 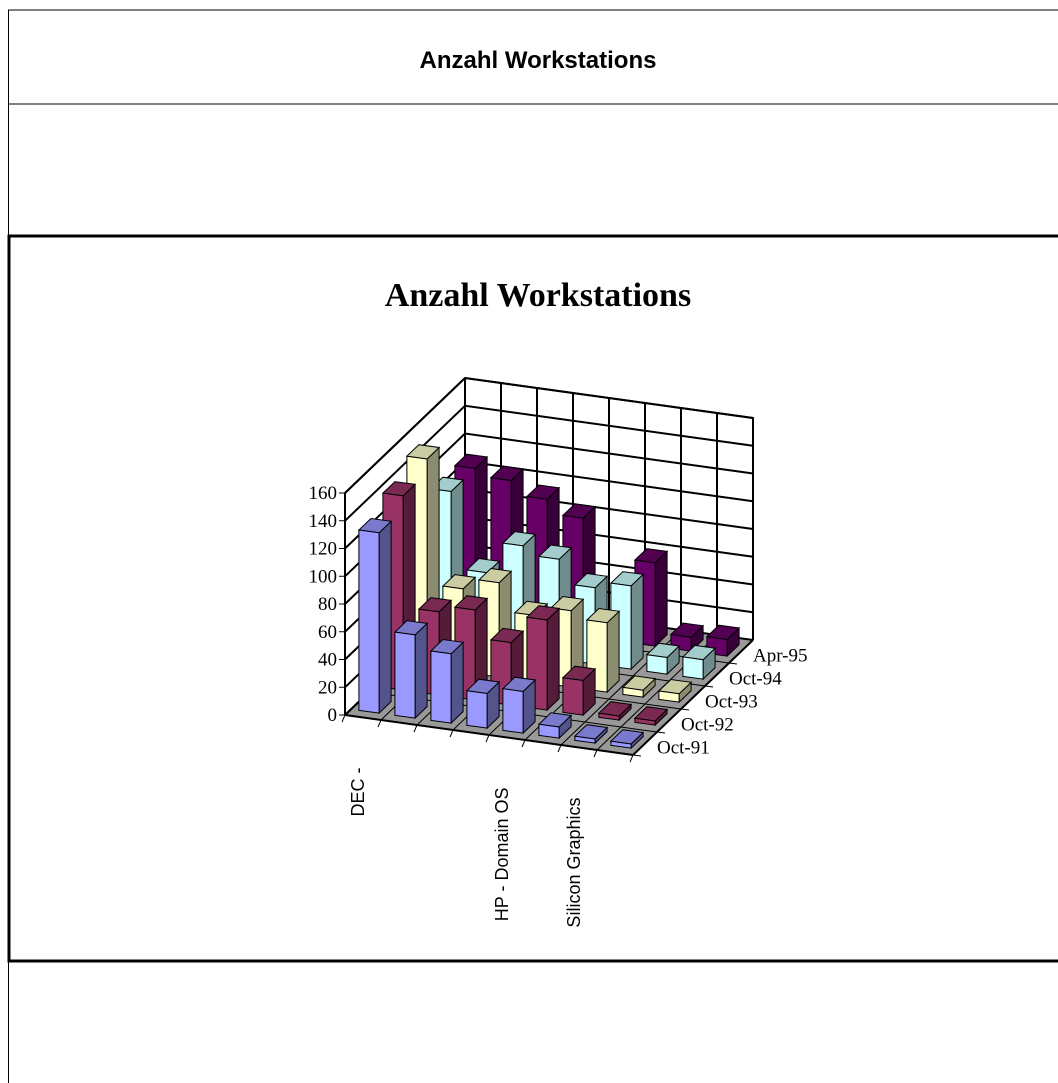 I want to click on series-label: Oct-94, so click(x=755, y=679).